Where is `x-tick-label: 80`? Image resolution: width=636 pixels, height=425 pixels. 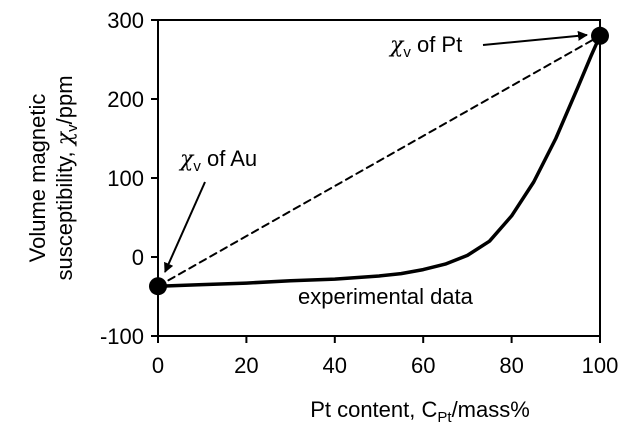 x-tick-label: 80 is located at coordinates (511, 365).